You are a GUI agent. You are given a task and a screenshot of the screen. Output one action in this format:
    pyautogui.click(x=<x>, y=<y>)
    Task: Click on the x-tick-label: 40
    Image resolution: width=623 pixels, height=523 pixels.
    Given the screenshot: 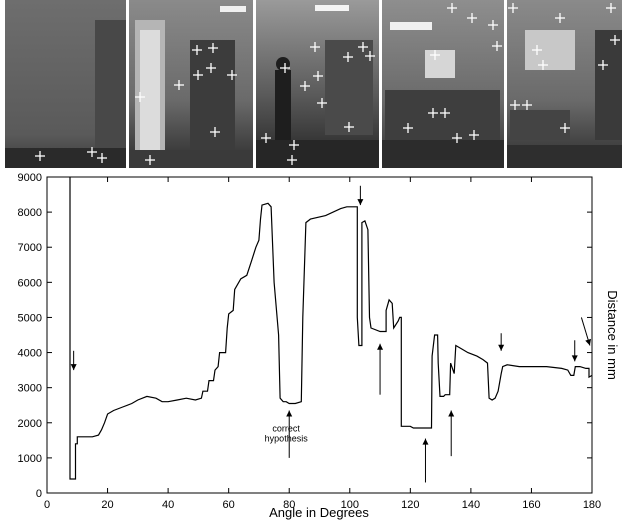 What is the action you would take?
    pyautogui.click(x=168, y=505)
    